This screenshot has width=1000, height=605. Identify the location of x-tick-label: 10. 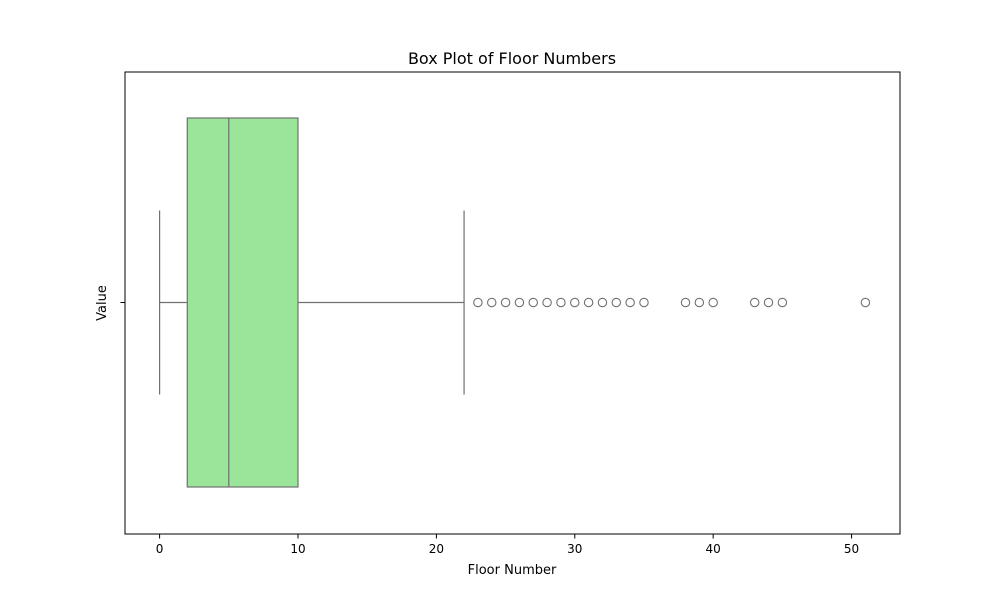
(297, 549).